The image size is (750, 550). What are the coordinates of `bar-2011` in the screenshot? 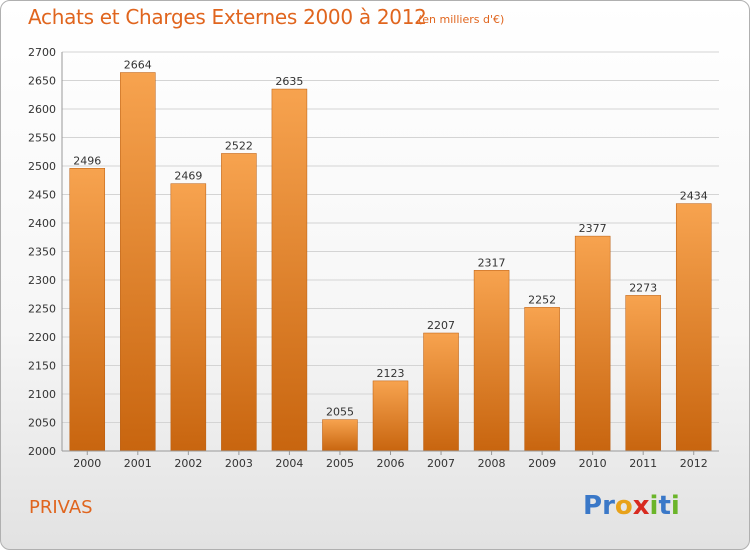 It's located at (643, 373).